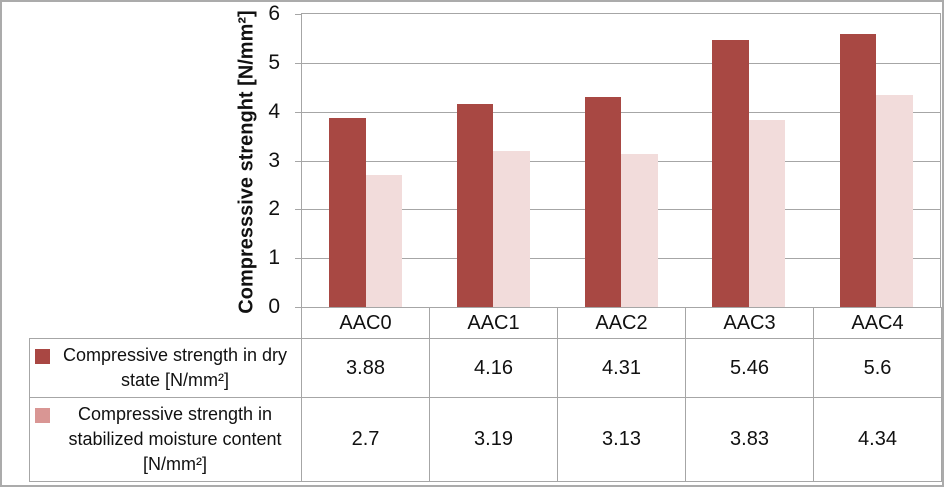  What do you see at coordinates (621, 112) in the screenshot?
I see `gridline-y4` at bounding box center [621, 112].